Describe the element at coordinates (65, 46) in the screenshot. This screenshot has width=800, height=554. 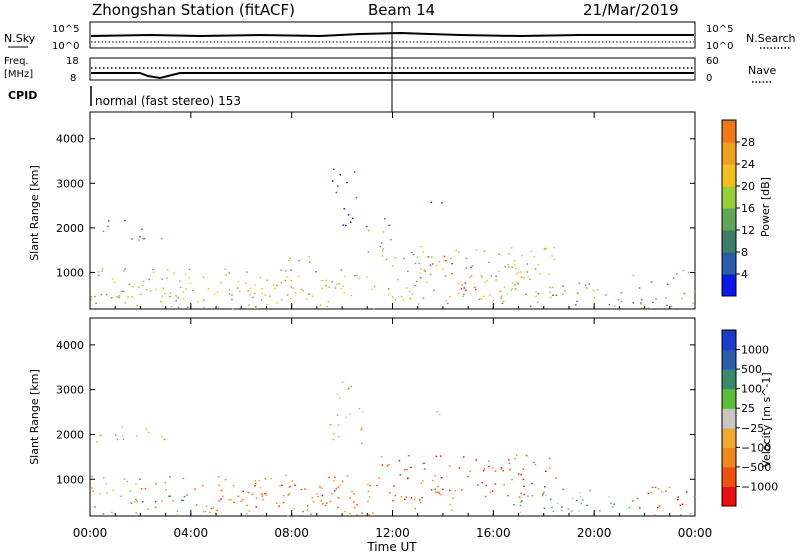
I see `nsky-tick-bottom: 10^0` at that location.